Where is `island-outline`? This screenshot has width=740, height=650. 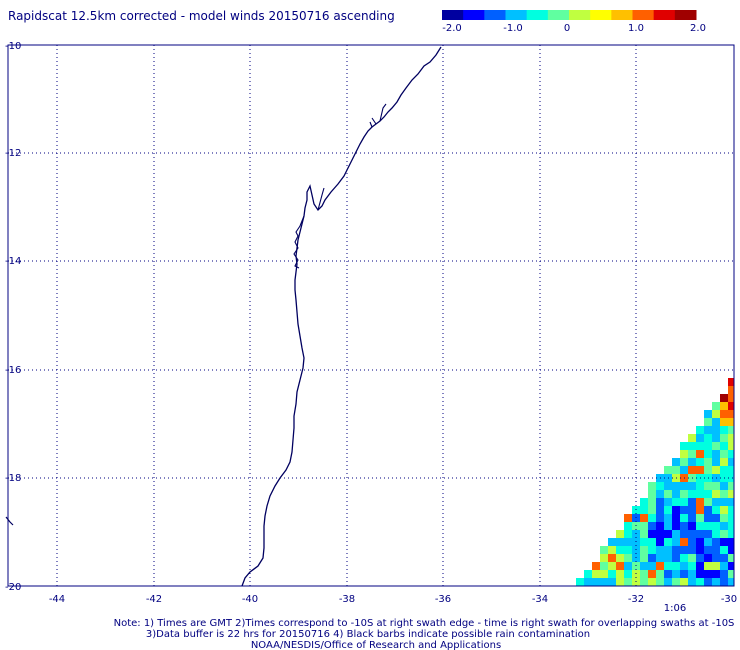
island-outline is located at coordinates (9, 521).